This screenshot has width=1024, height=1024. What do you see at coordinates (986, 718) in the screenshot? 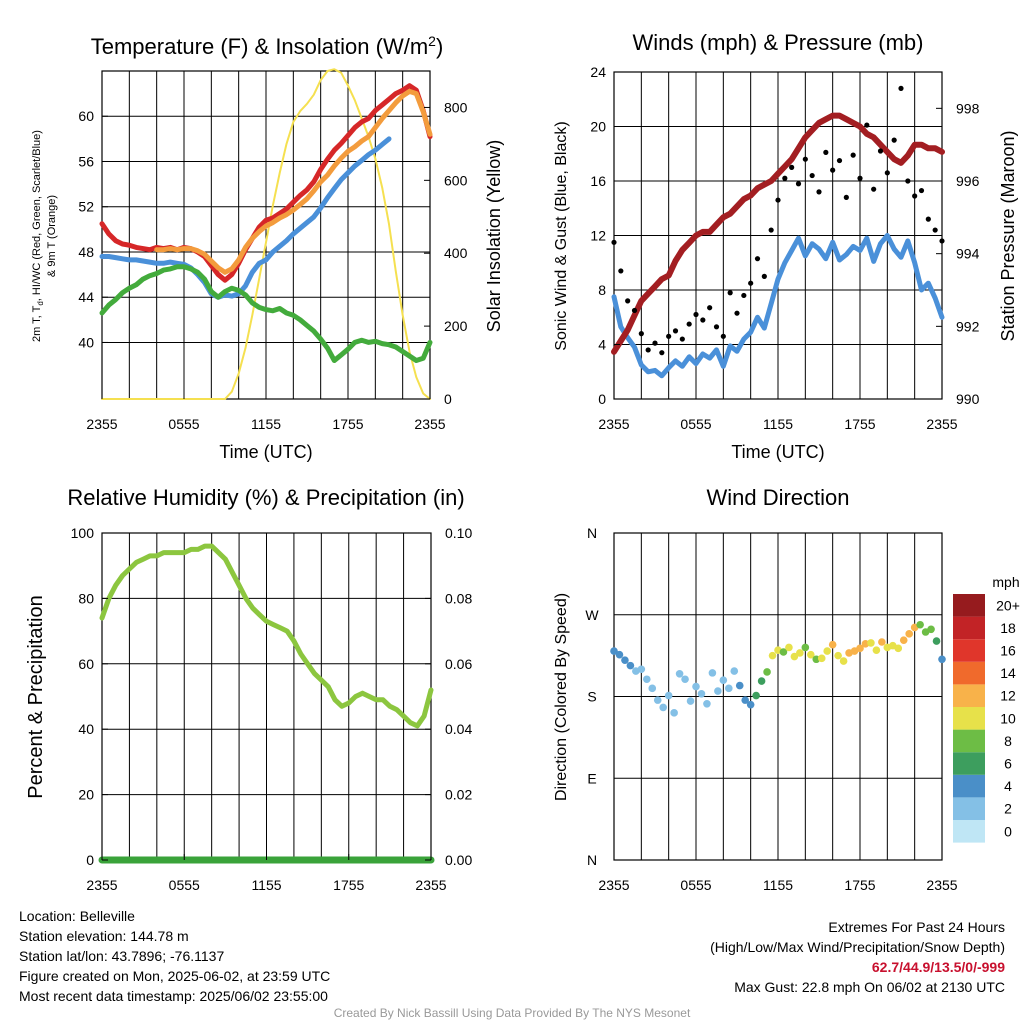
I see `speed-colorbar: 0 2 4 6 8 10 12 14 16 18 20+` at bounding box center [986, 718].